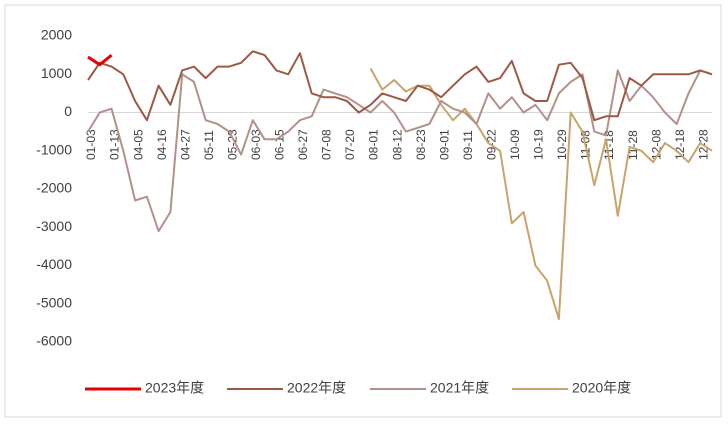  I want to click on legend-label: 2020年度, so click(601, 388).